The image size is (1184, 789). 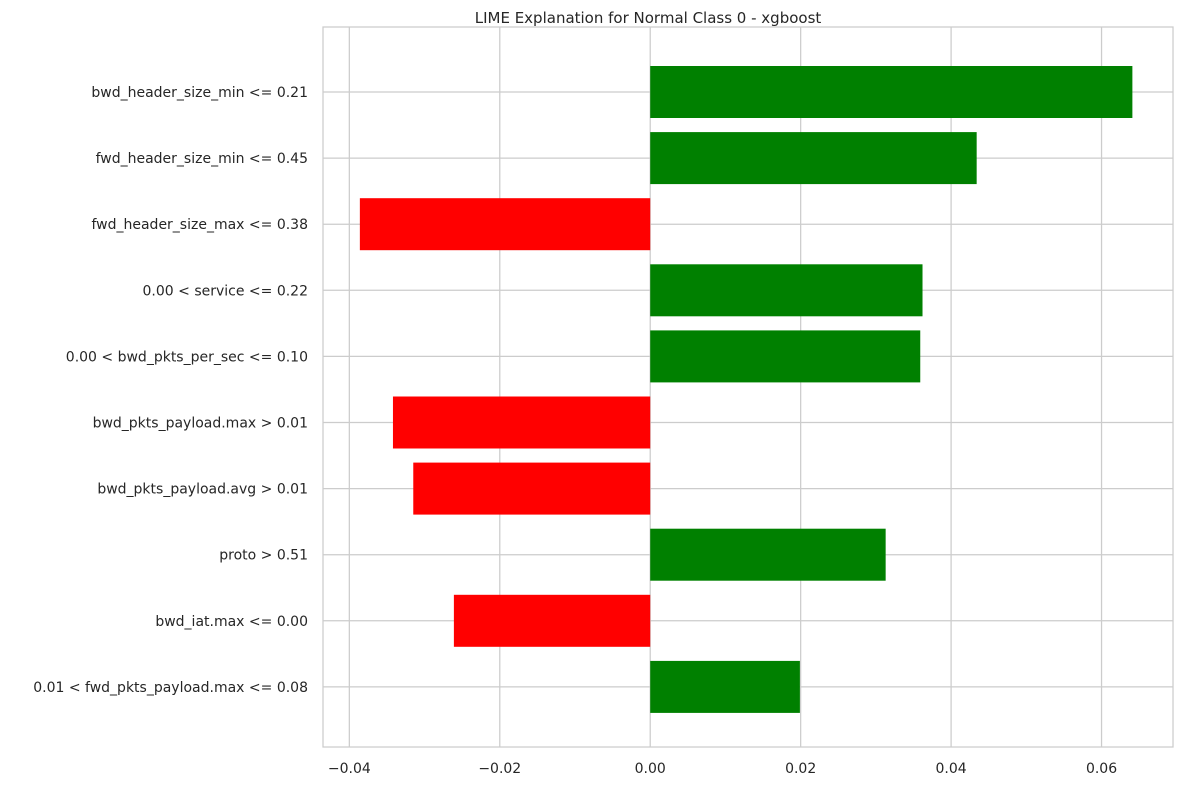 I want to click on y-tick-label: fwd_header_size_max <= 0.38, so click(x=199, y=225).